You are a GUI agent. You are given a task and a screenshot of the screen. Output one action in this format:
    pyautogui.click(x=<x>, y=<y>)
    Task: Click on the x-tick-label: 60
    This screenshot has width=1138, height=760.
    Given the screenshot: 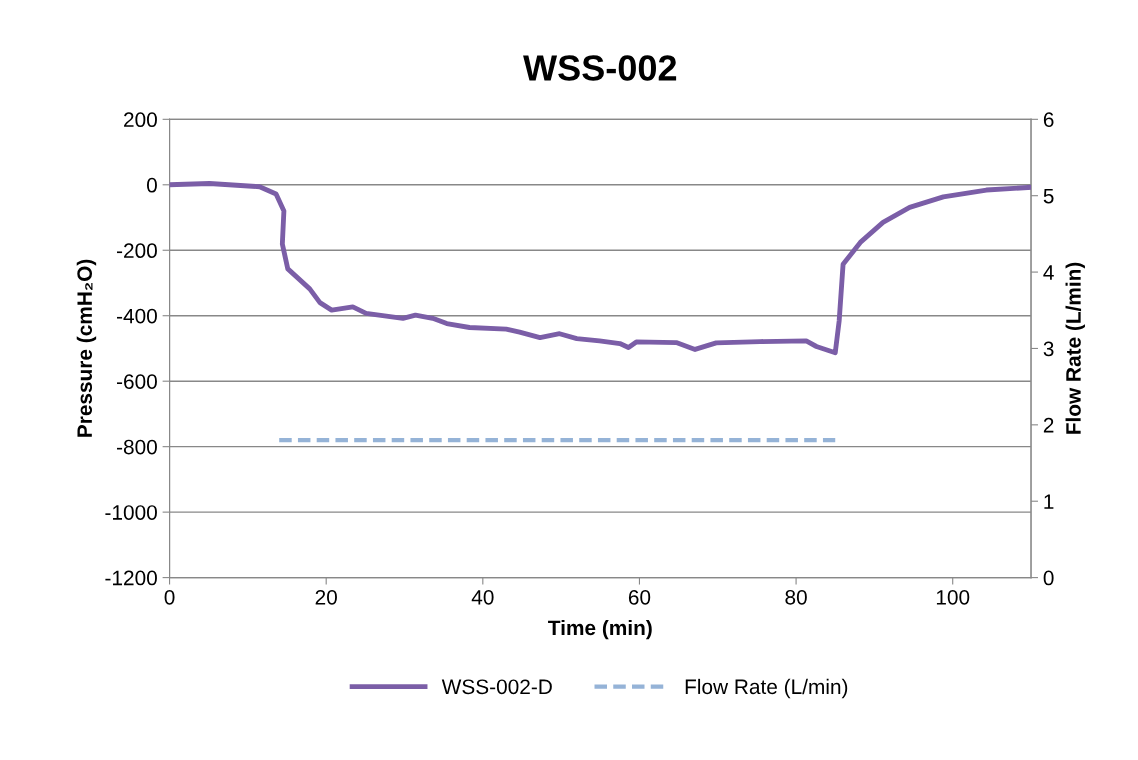 What is the action you would take?
    pyautogui.click(x=639, y=597)
    